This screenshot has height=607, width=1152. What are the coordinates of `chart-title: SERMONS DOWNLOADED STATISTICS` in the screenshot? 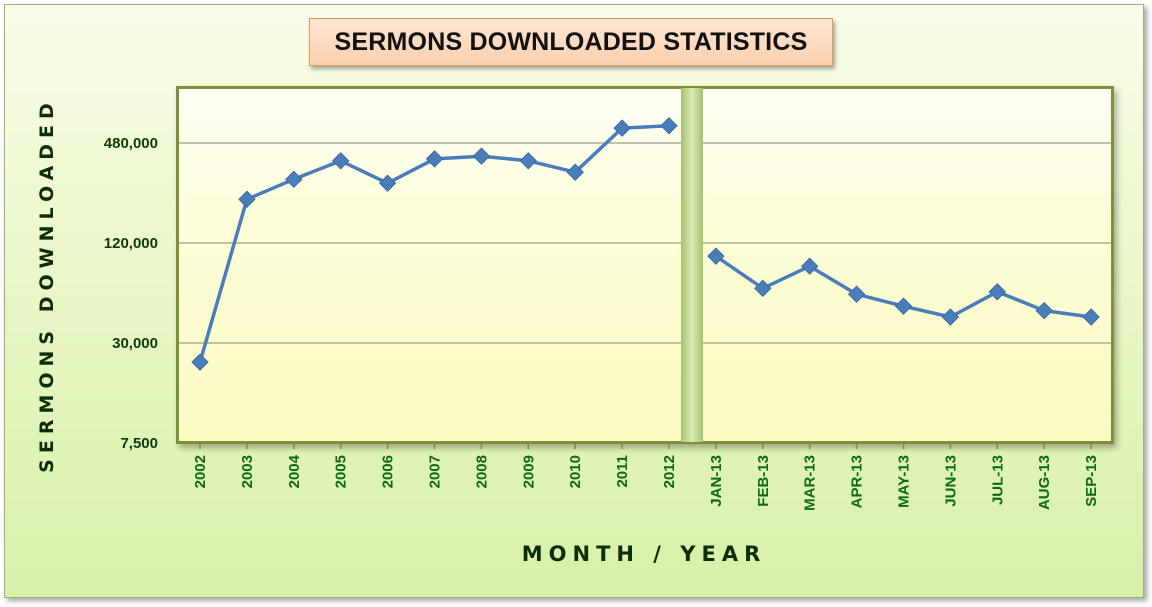 It's located at (571, 41).